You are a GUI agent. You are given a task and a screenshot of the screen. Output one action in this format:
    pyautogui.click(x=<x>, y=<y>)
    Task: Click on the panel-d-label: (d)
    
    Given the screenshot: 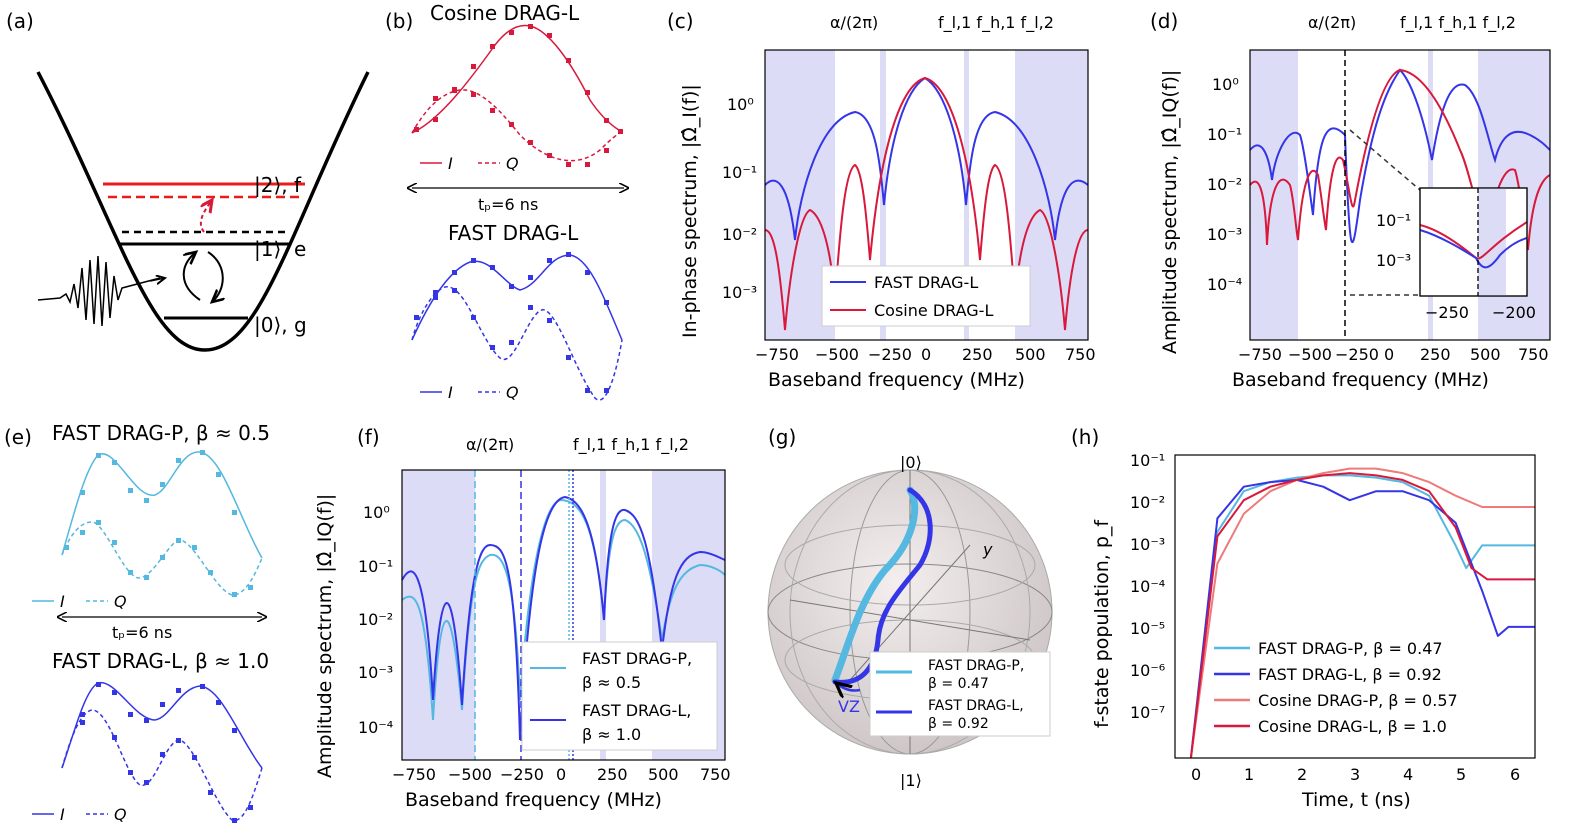 What is the action you would take?
    pyautogui.click(x=1164, y=21)
    